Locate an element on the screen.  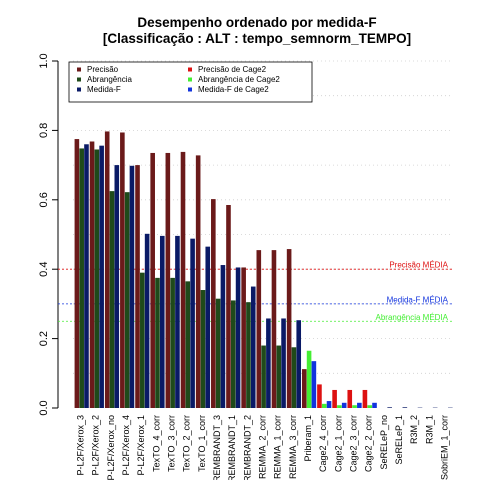
category-label: Cage2_2_corr is located at coordinates (369, 443).